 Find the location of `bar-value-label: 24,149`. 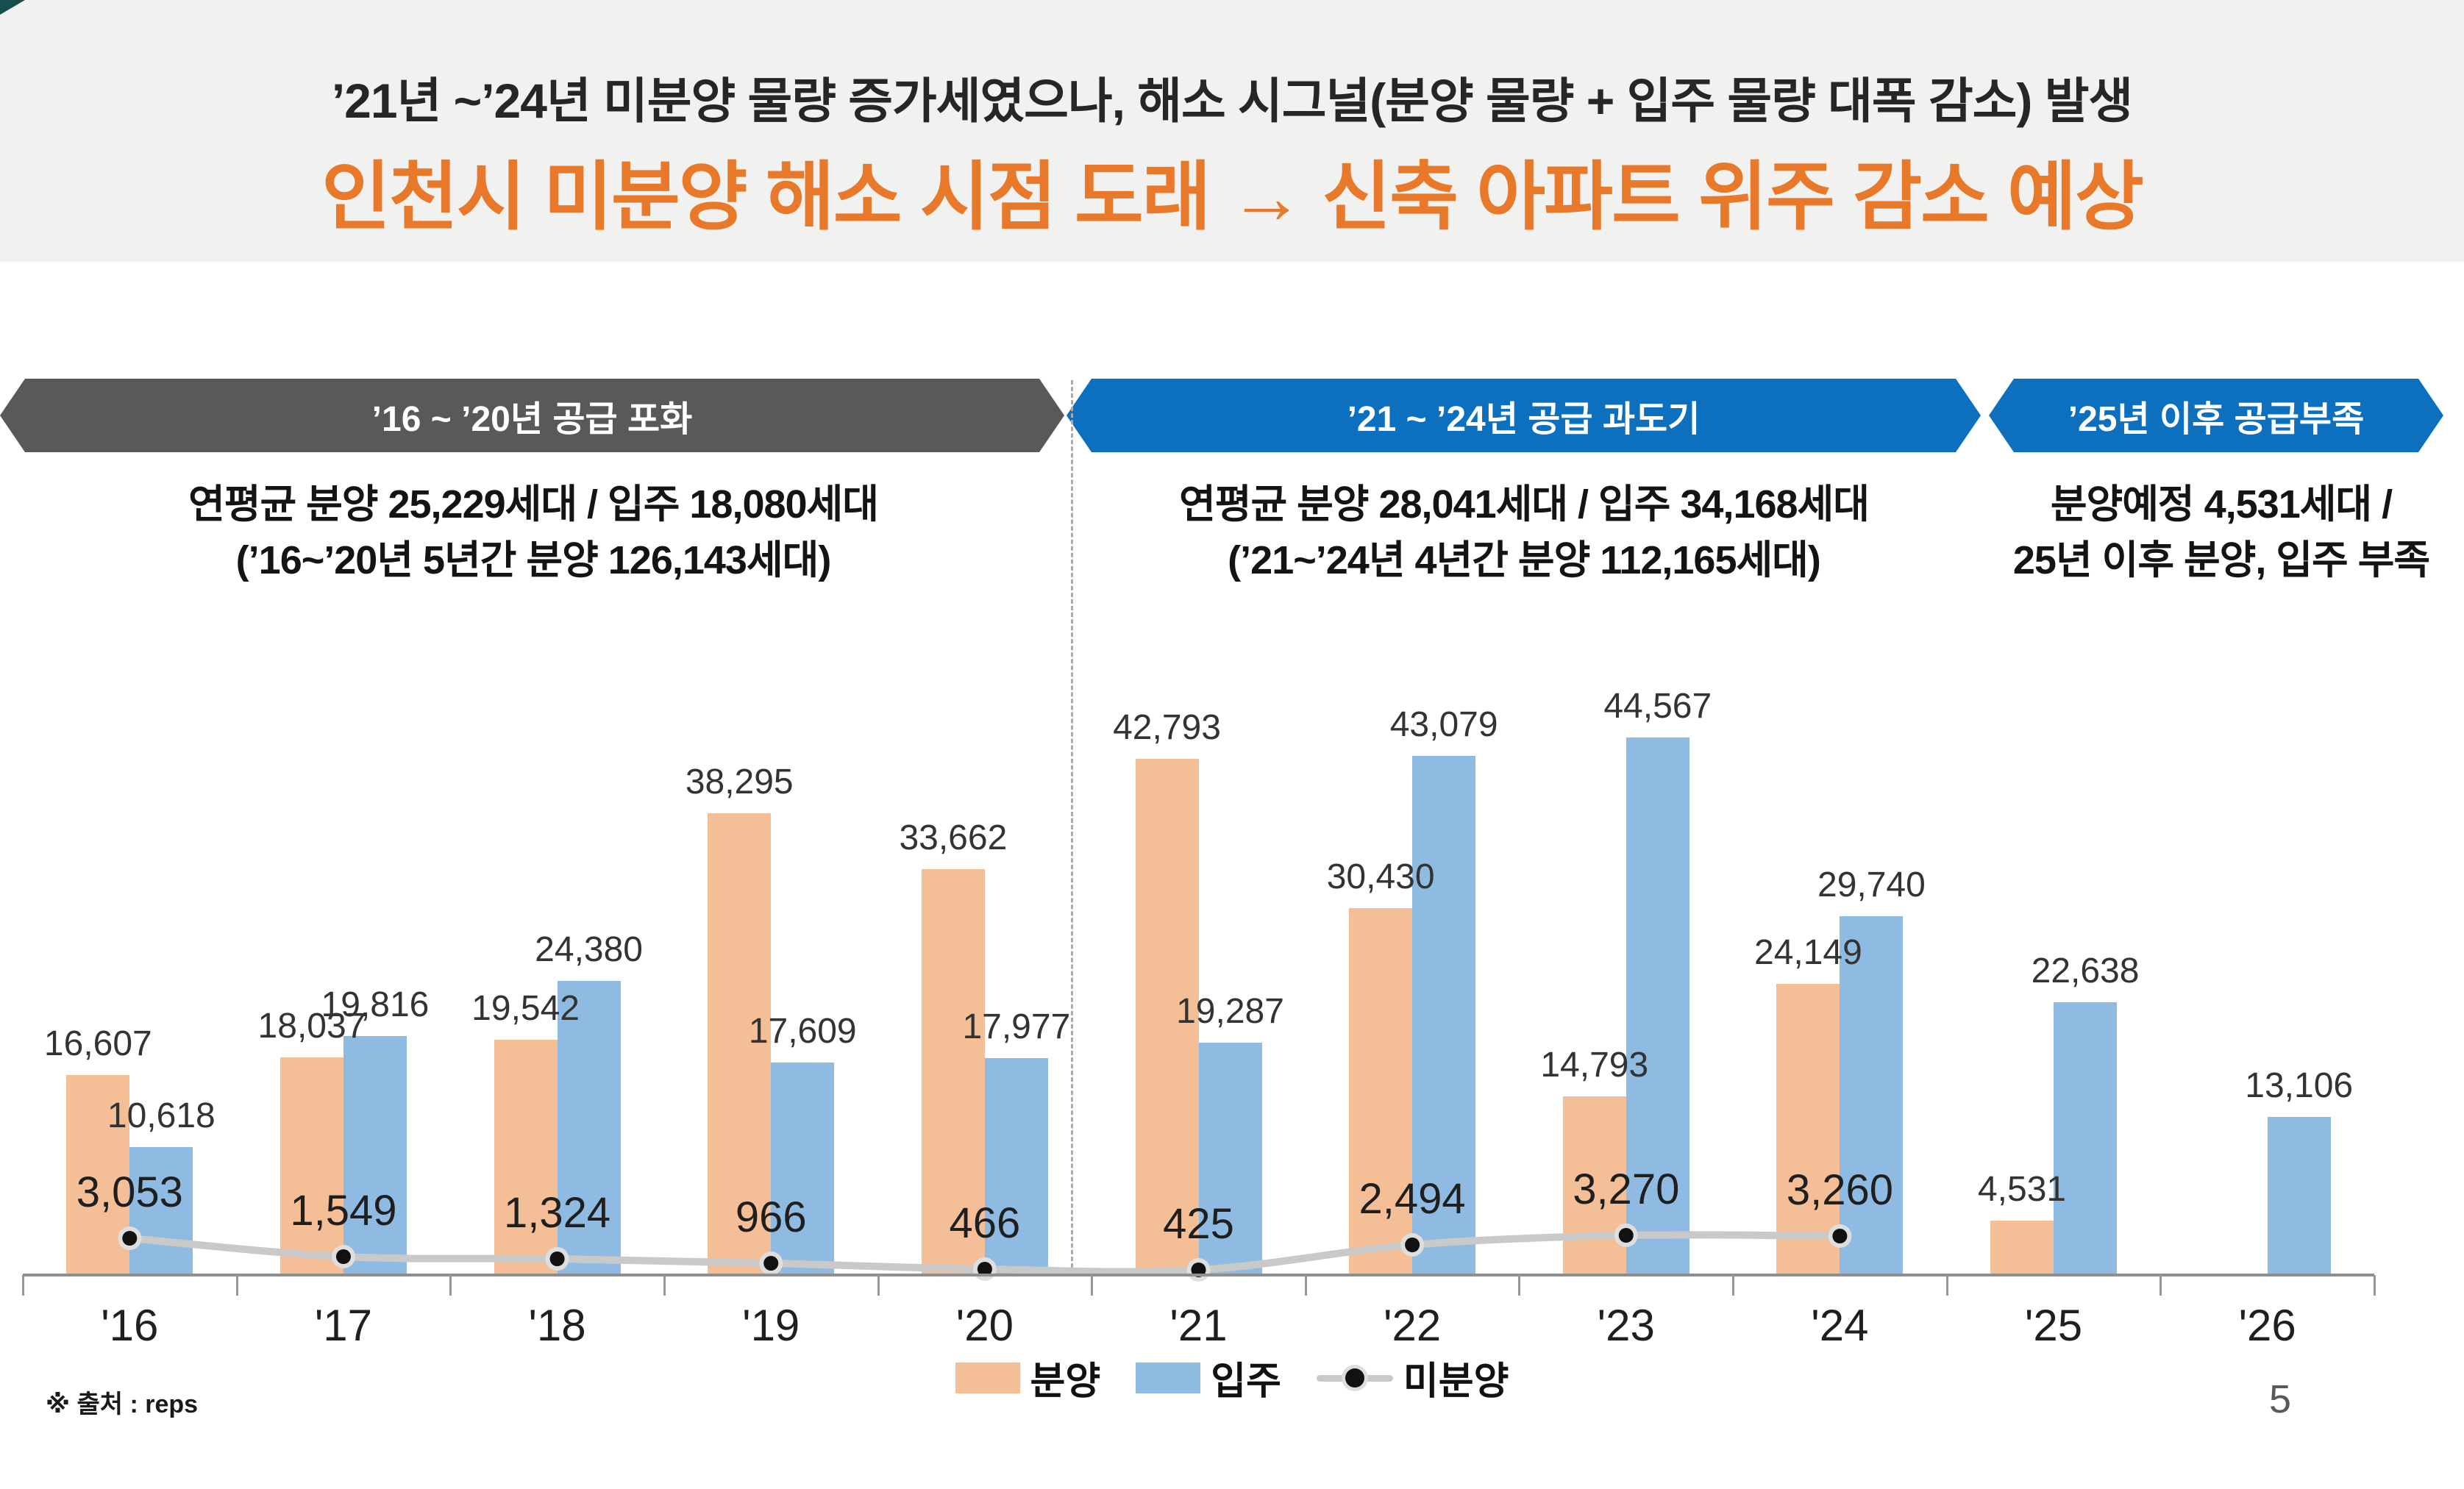

bar-value-label: 24,149 is located at coordinates (1808, 953).